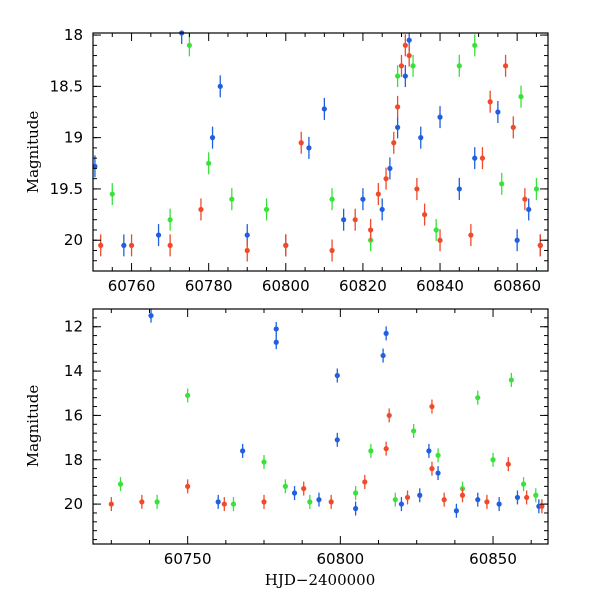  I want to click on x-tick-label: 60850, so click(493, 559).